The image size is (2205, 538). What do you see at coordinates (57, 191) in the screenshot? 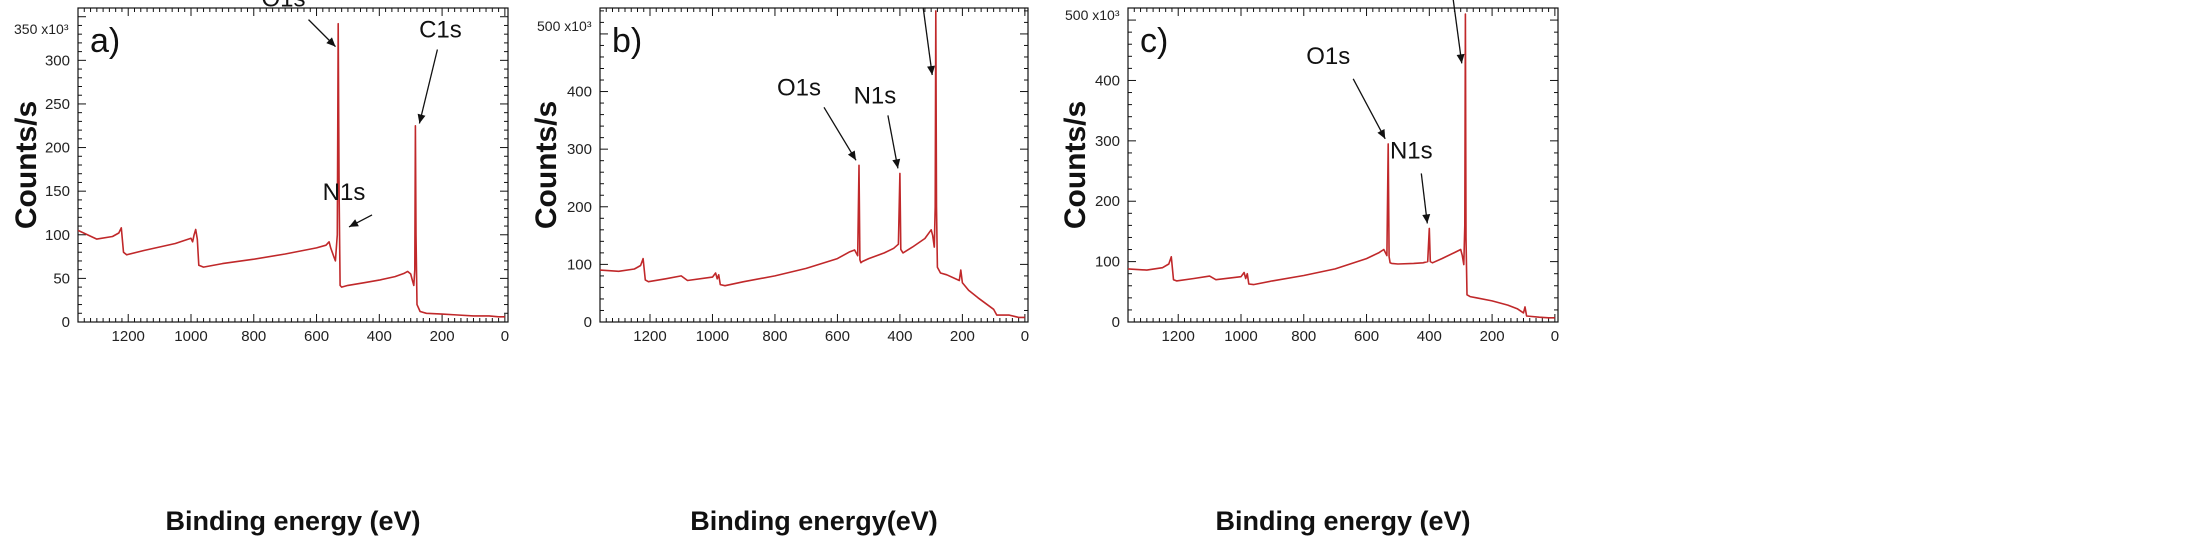
I see `y-tick-label: 150` at bounding box center [57, 191].